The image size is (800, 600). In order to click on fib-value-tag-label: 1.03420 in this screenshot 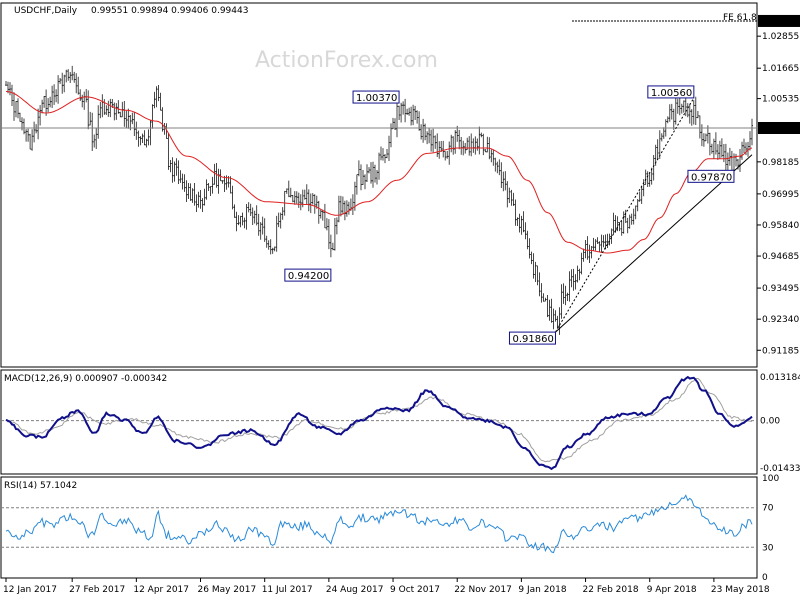, I will do `click(779, 23)`.